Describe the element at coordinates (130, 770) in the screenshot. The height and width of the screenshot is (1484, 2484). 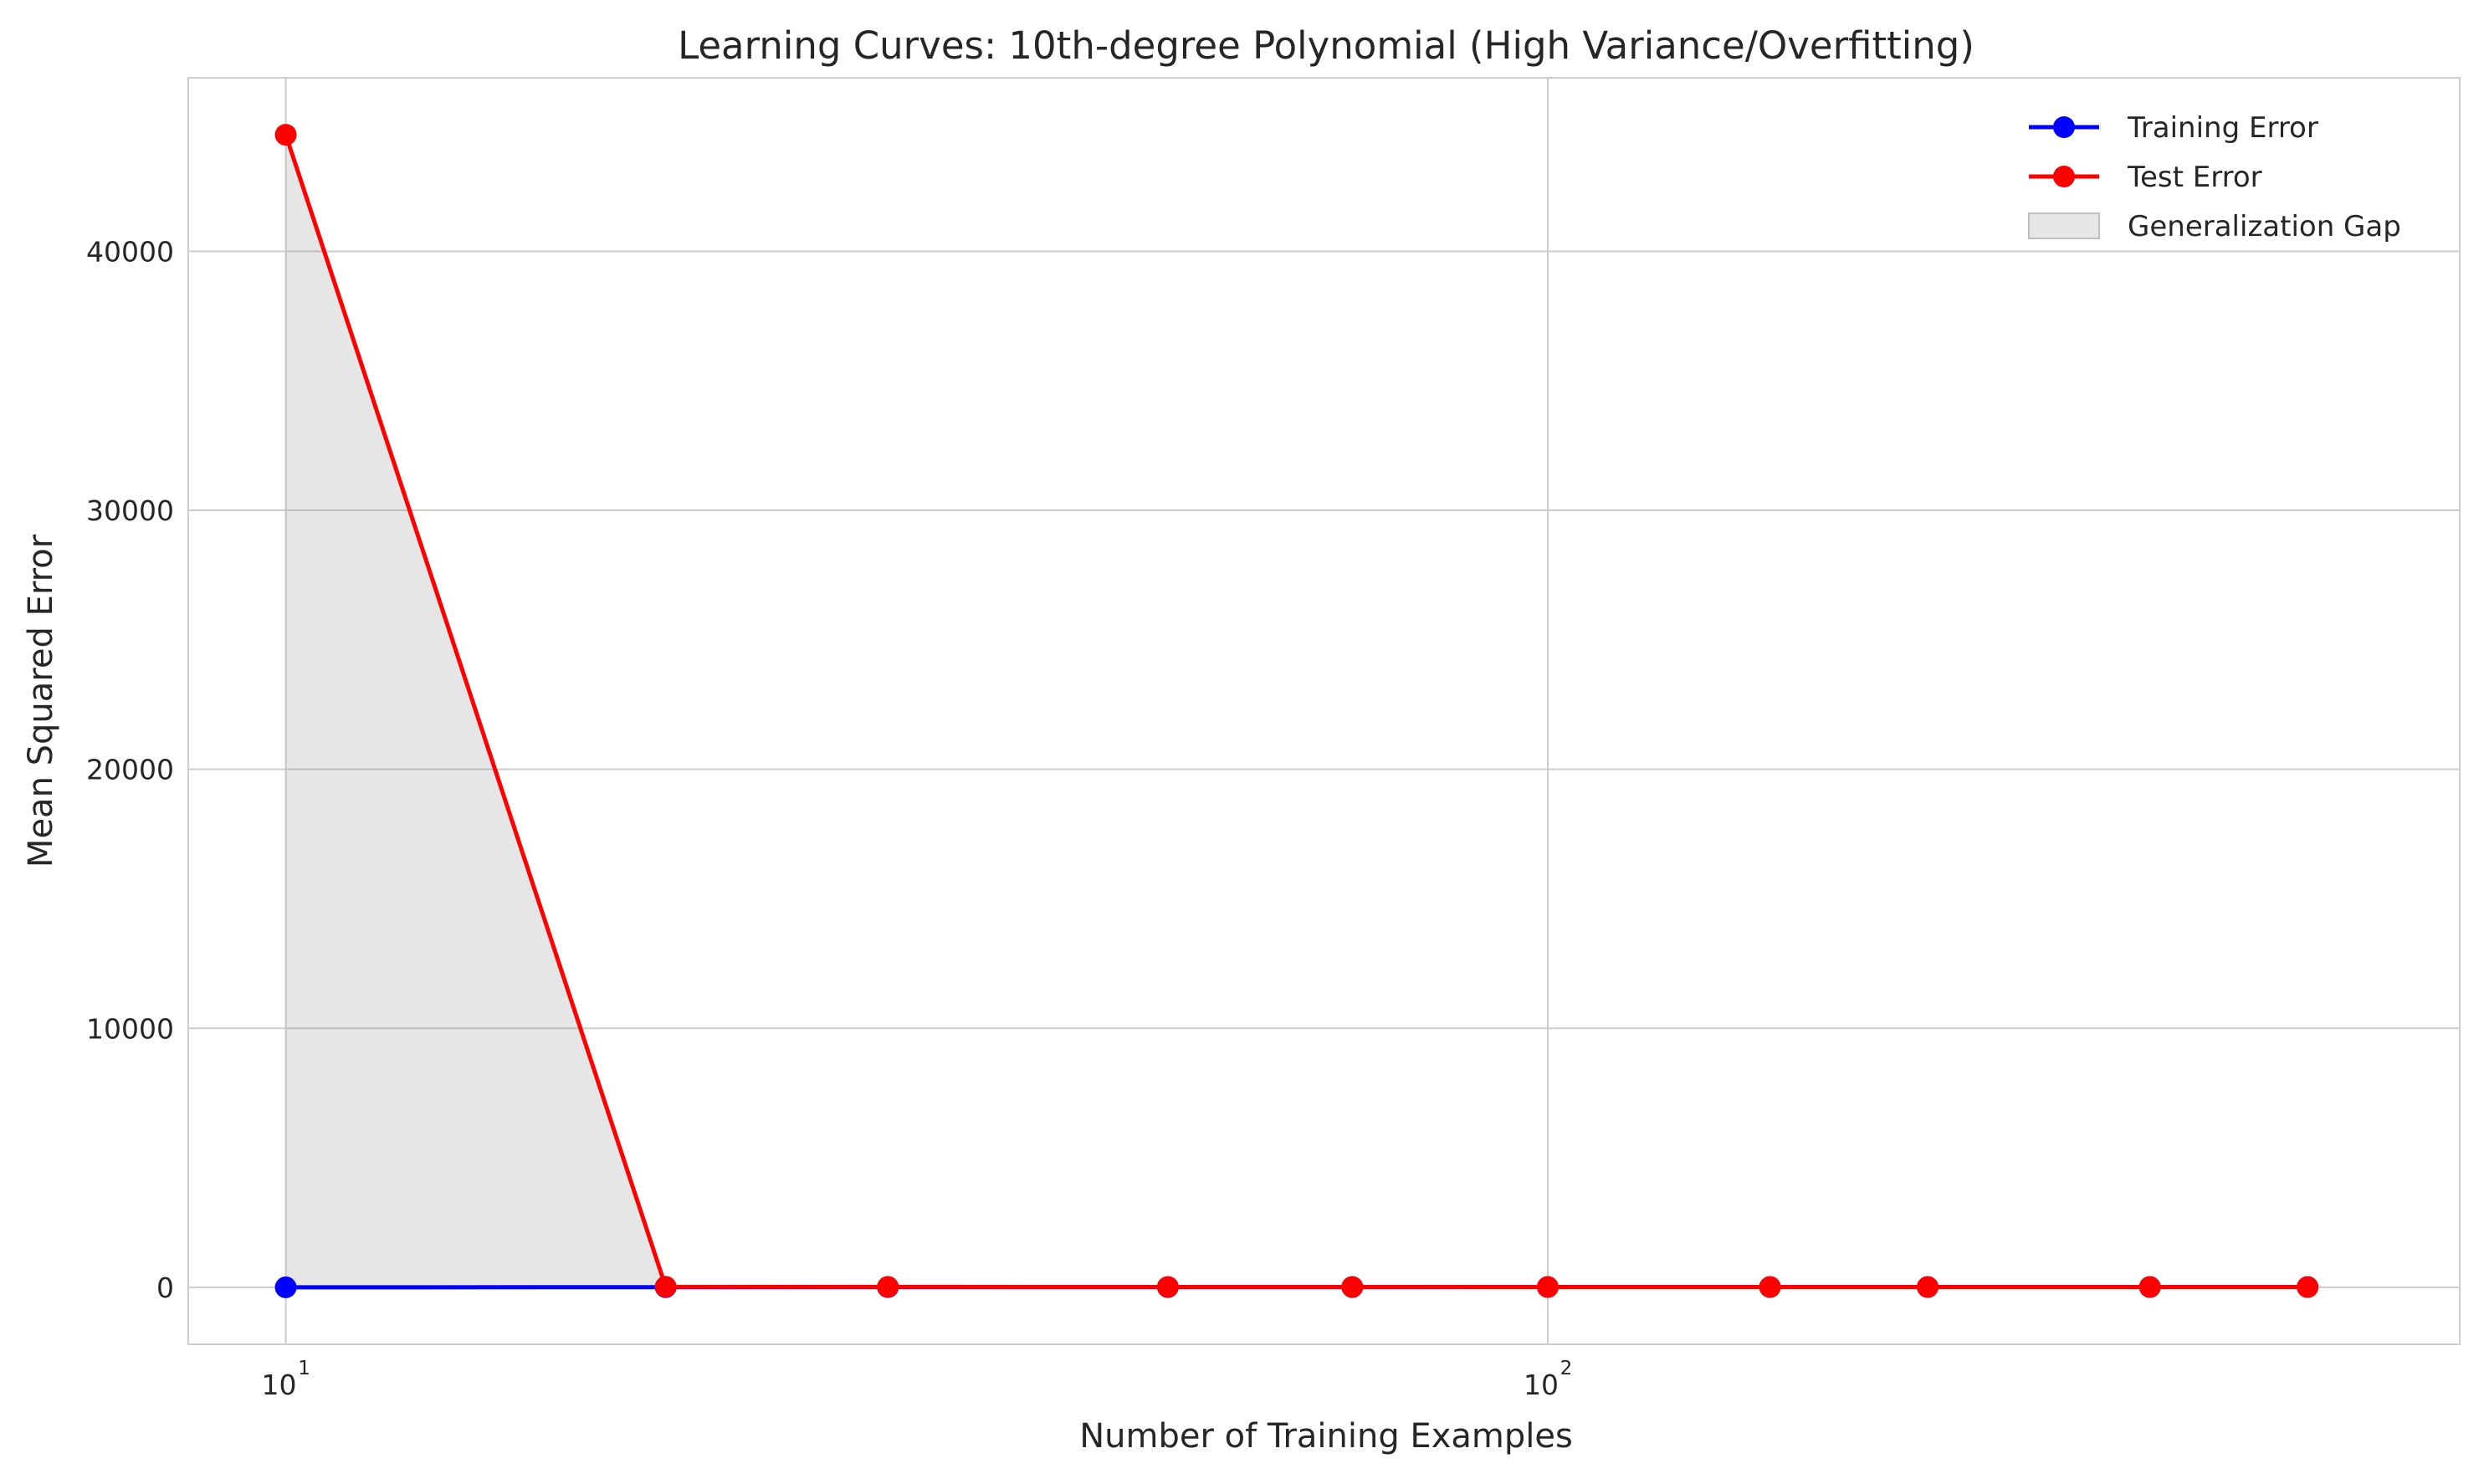
I see `y-tick-label: 20000` at that location.